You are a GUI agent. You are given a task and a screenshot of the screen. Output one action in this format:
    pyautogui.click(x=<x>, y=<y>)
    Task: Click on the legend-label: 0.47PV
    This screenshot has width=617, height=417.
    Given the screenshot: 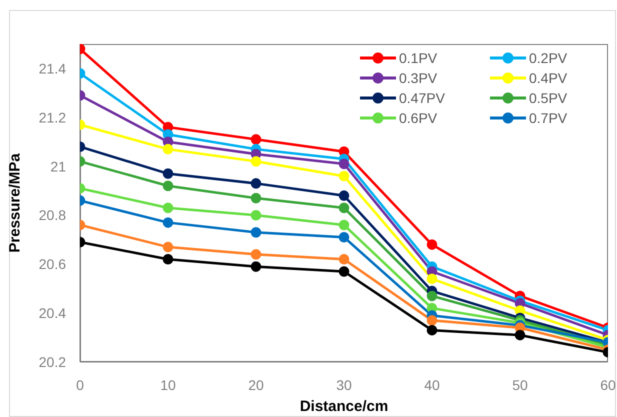 What is the action you would take?
    pyautogui.click(x=422, y=98)
    